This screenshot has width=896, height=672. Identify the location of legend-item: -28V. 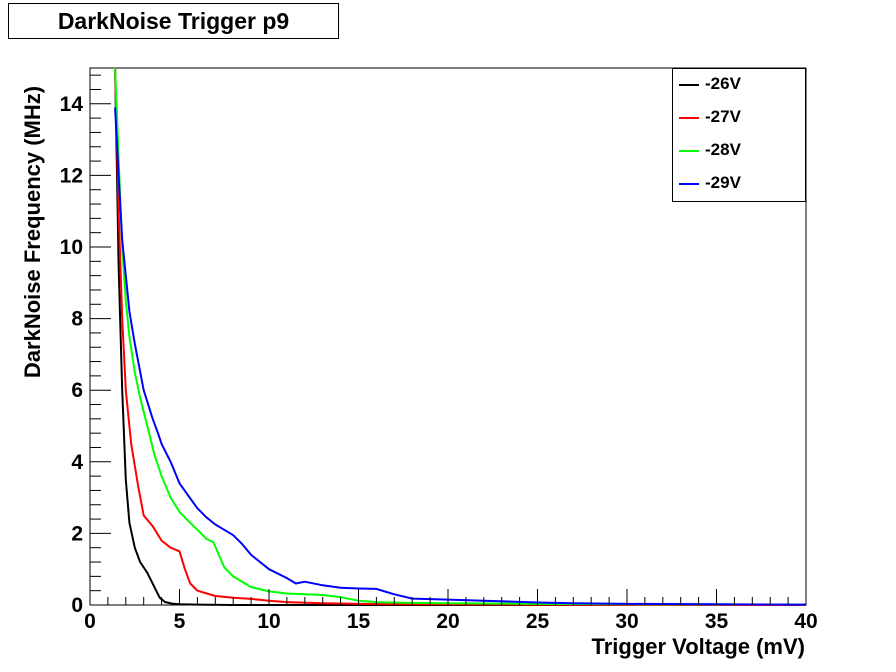
(739, 151).